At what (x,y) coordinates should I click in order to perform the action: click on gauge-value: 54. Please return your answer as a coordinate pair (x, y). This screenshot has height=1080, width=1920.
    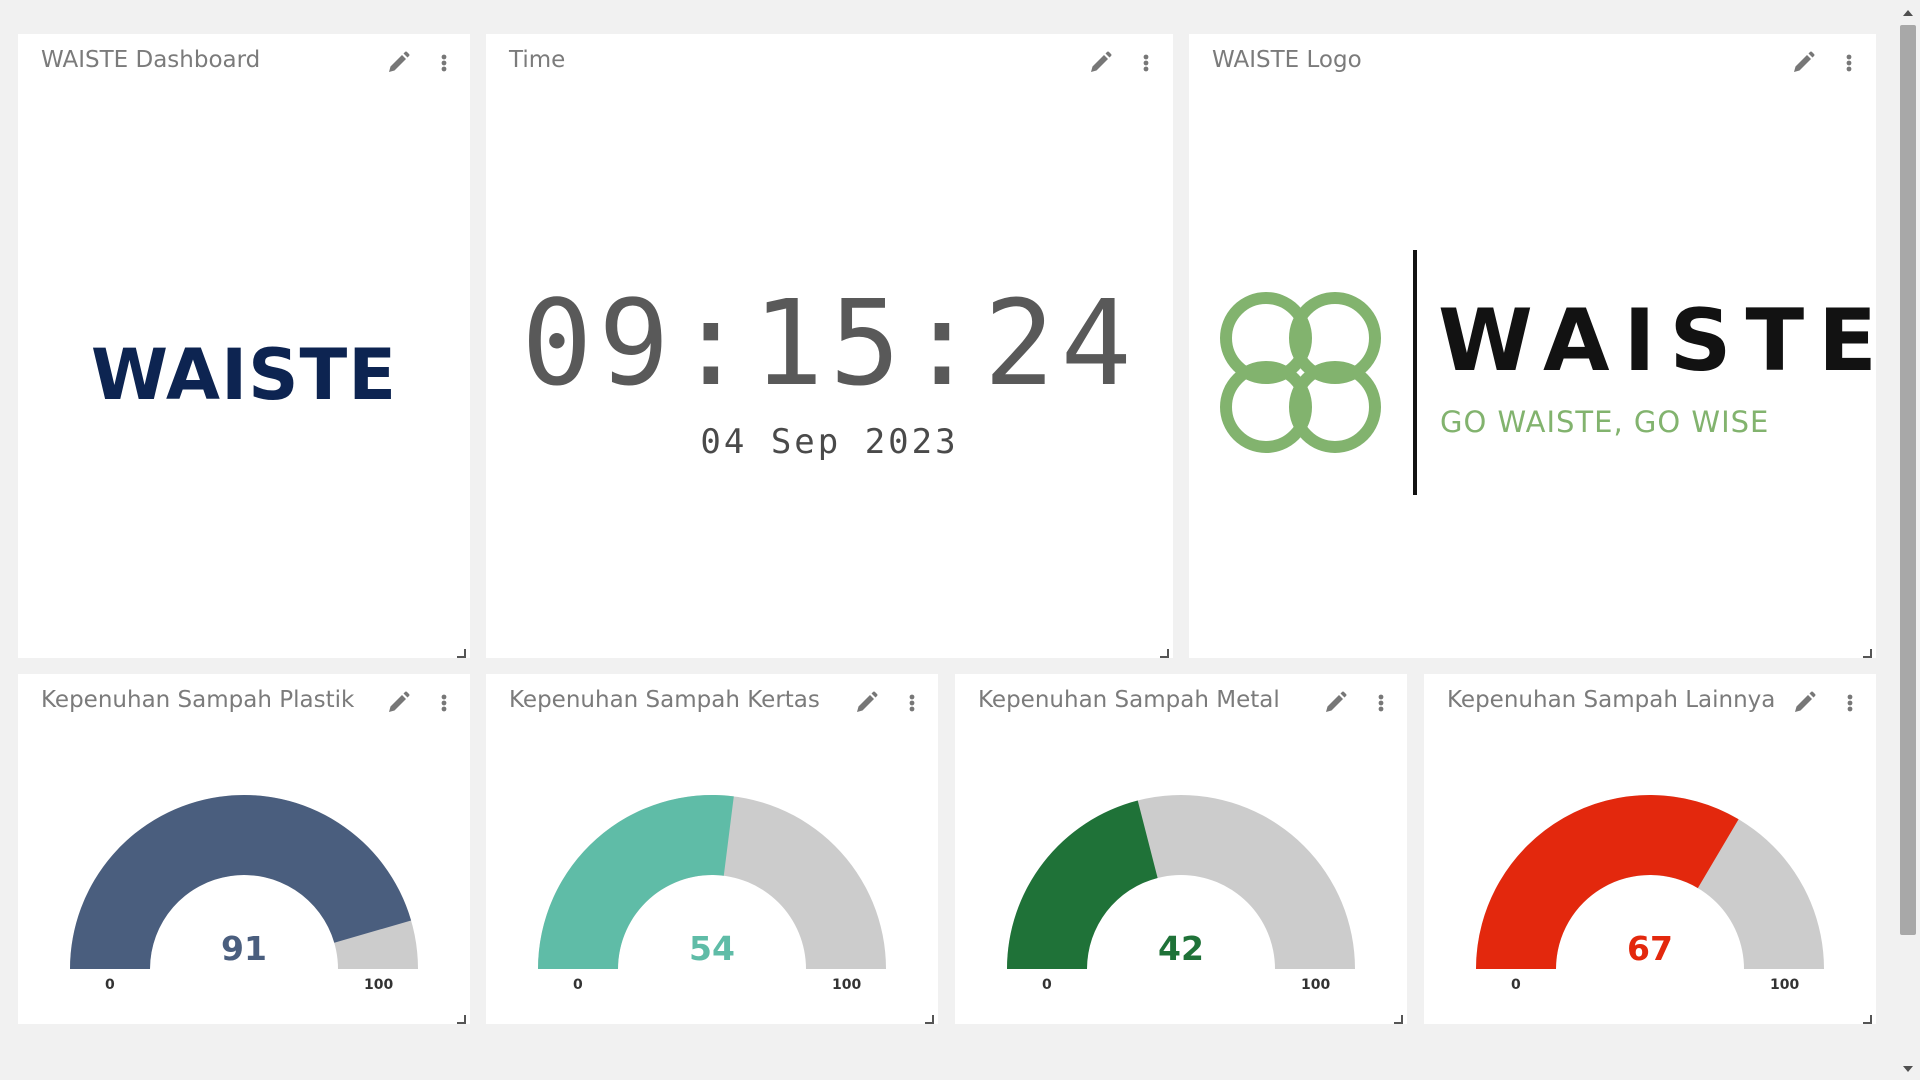
    Looking at the image, I should click on (712, 948).